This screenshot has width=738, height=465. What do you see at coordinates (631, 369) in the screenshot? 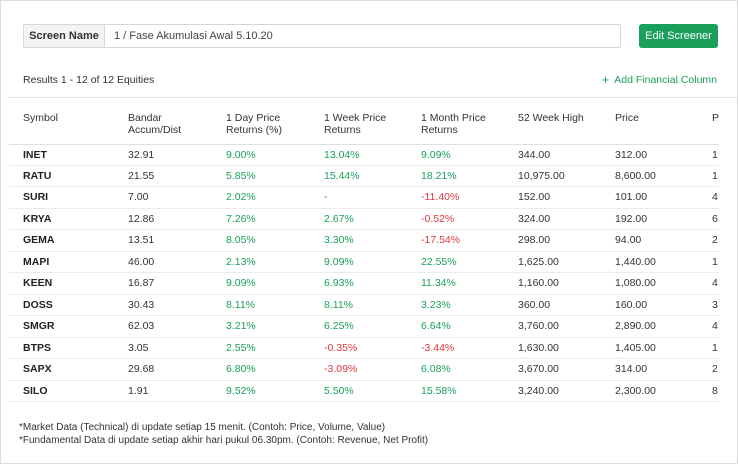
I see `table-cell: 314.00` at bounding box center [631, 369].